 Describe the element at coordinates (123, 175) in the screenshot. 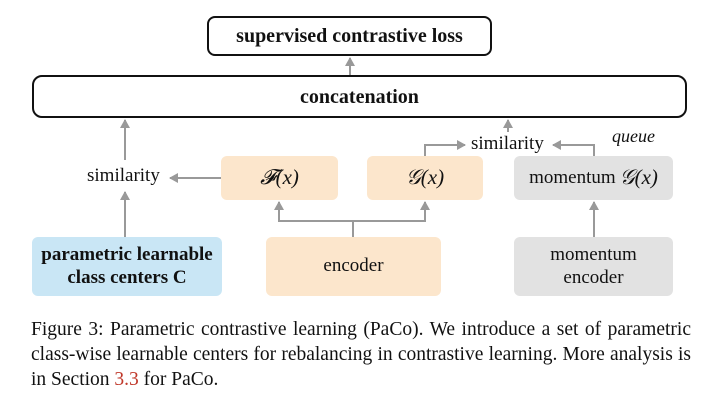

I see `similarity-left-label: similarity` at that location.